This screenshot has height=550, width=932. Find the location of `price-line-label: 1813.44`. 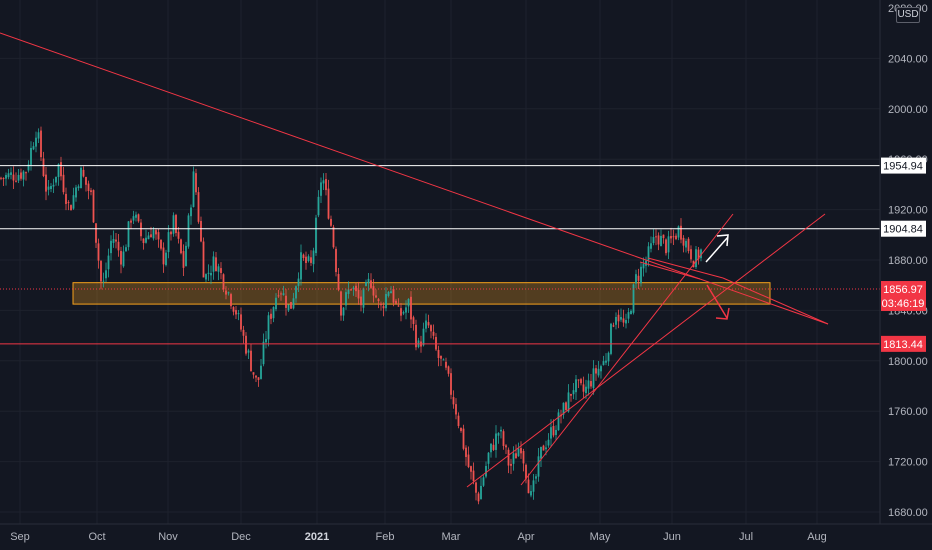

price-line-label: 1813.44 is located at coordinates (903, 345).